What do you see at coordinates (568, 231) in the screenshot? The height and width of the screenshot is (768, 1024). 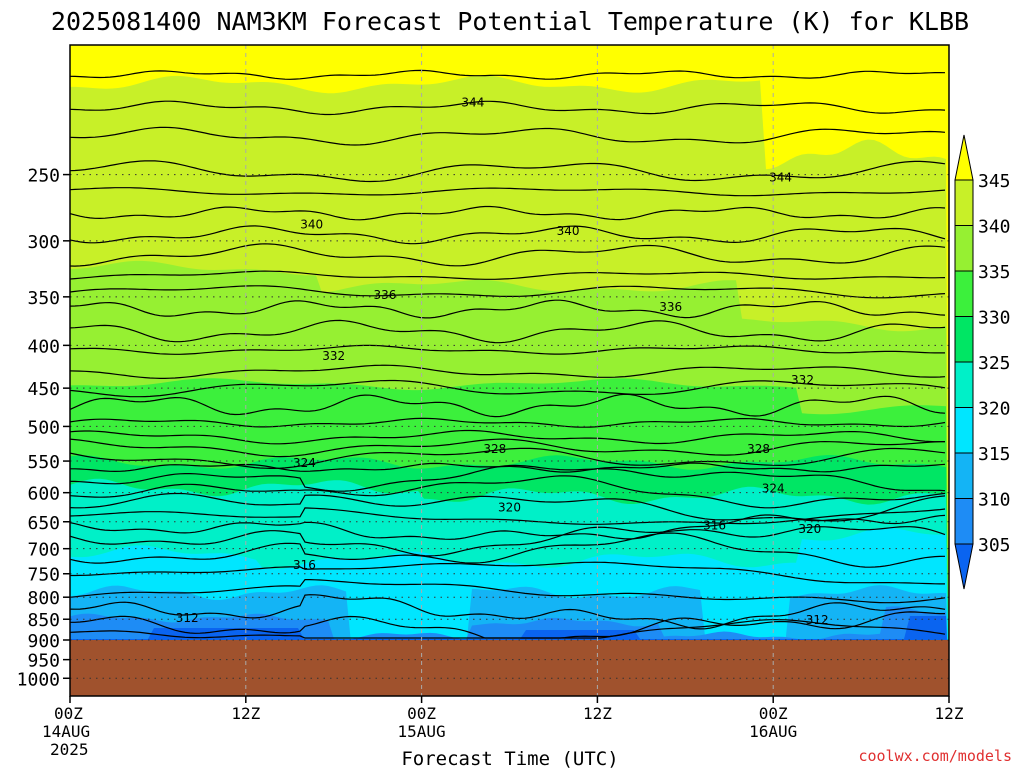 I see `contour-label: 340` at bounding box center [568, 231].